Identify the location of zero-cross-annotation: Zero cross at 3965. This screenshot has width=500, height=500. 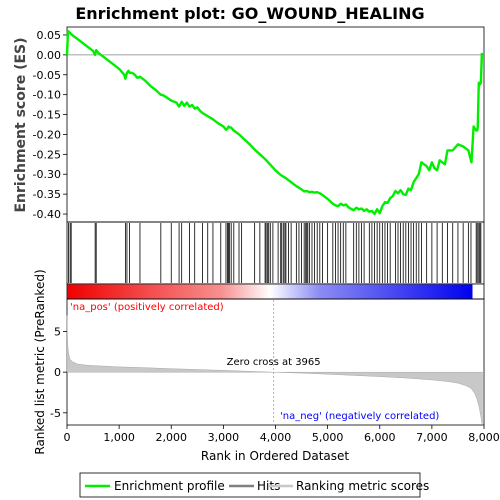
(274, 362).